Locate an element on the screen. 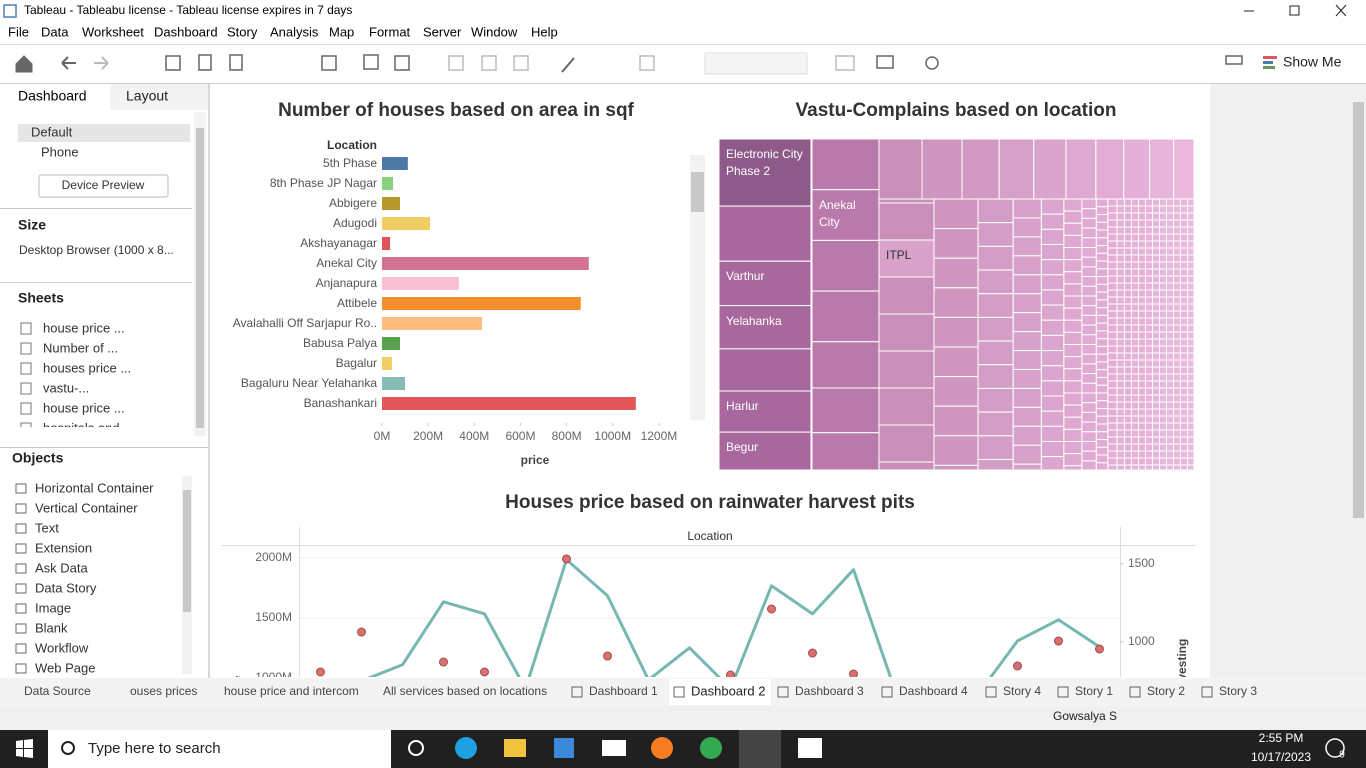 The height and width of the screenshot is (768, 1366). object-item: Image is located at coordinates (53, 607).